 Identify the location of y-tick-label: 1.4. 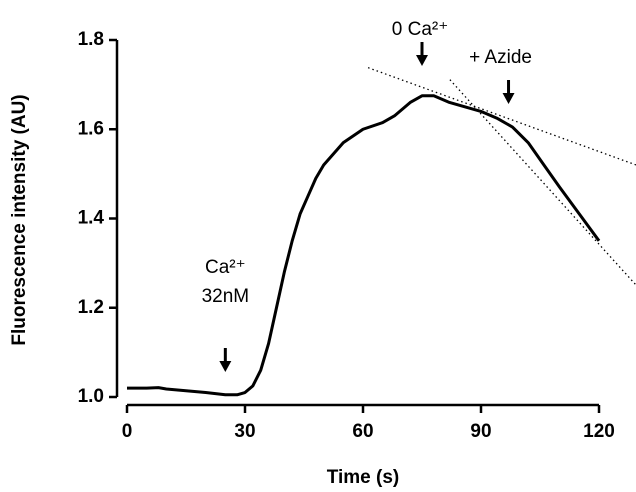
(91, 218).